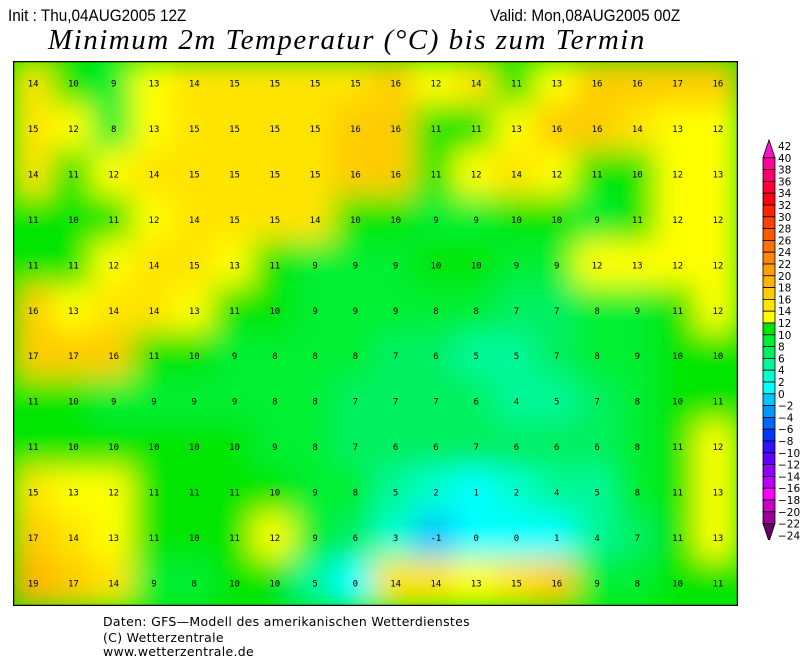 The height and width of the screenshot is (659, 800). Describe the element at coordinates (785, 407) in the screenshot. I see `legend-label: −2` at that location.